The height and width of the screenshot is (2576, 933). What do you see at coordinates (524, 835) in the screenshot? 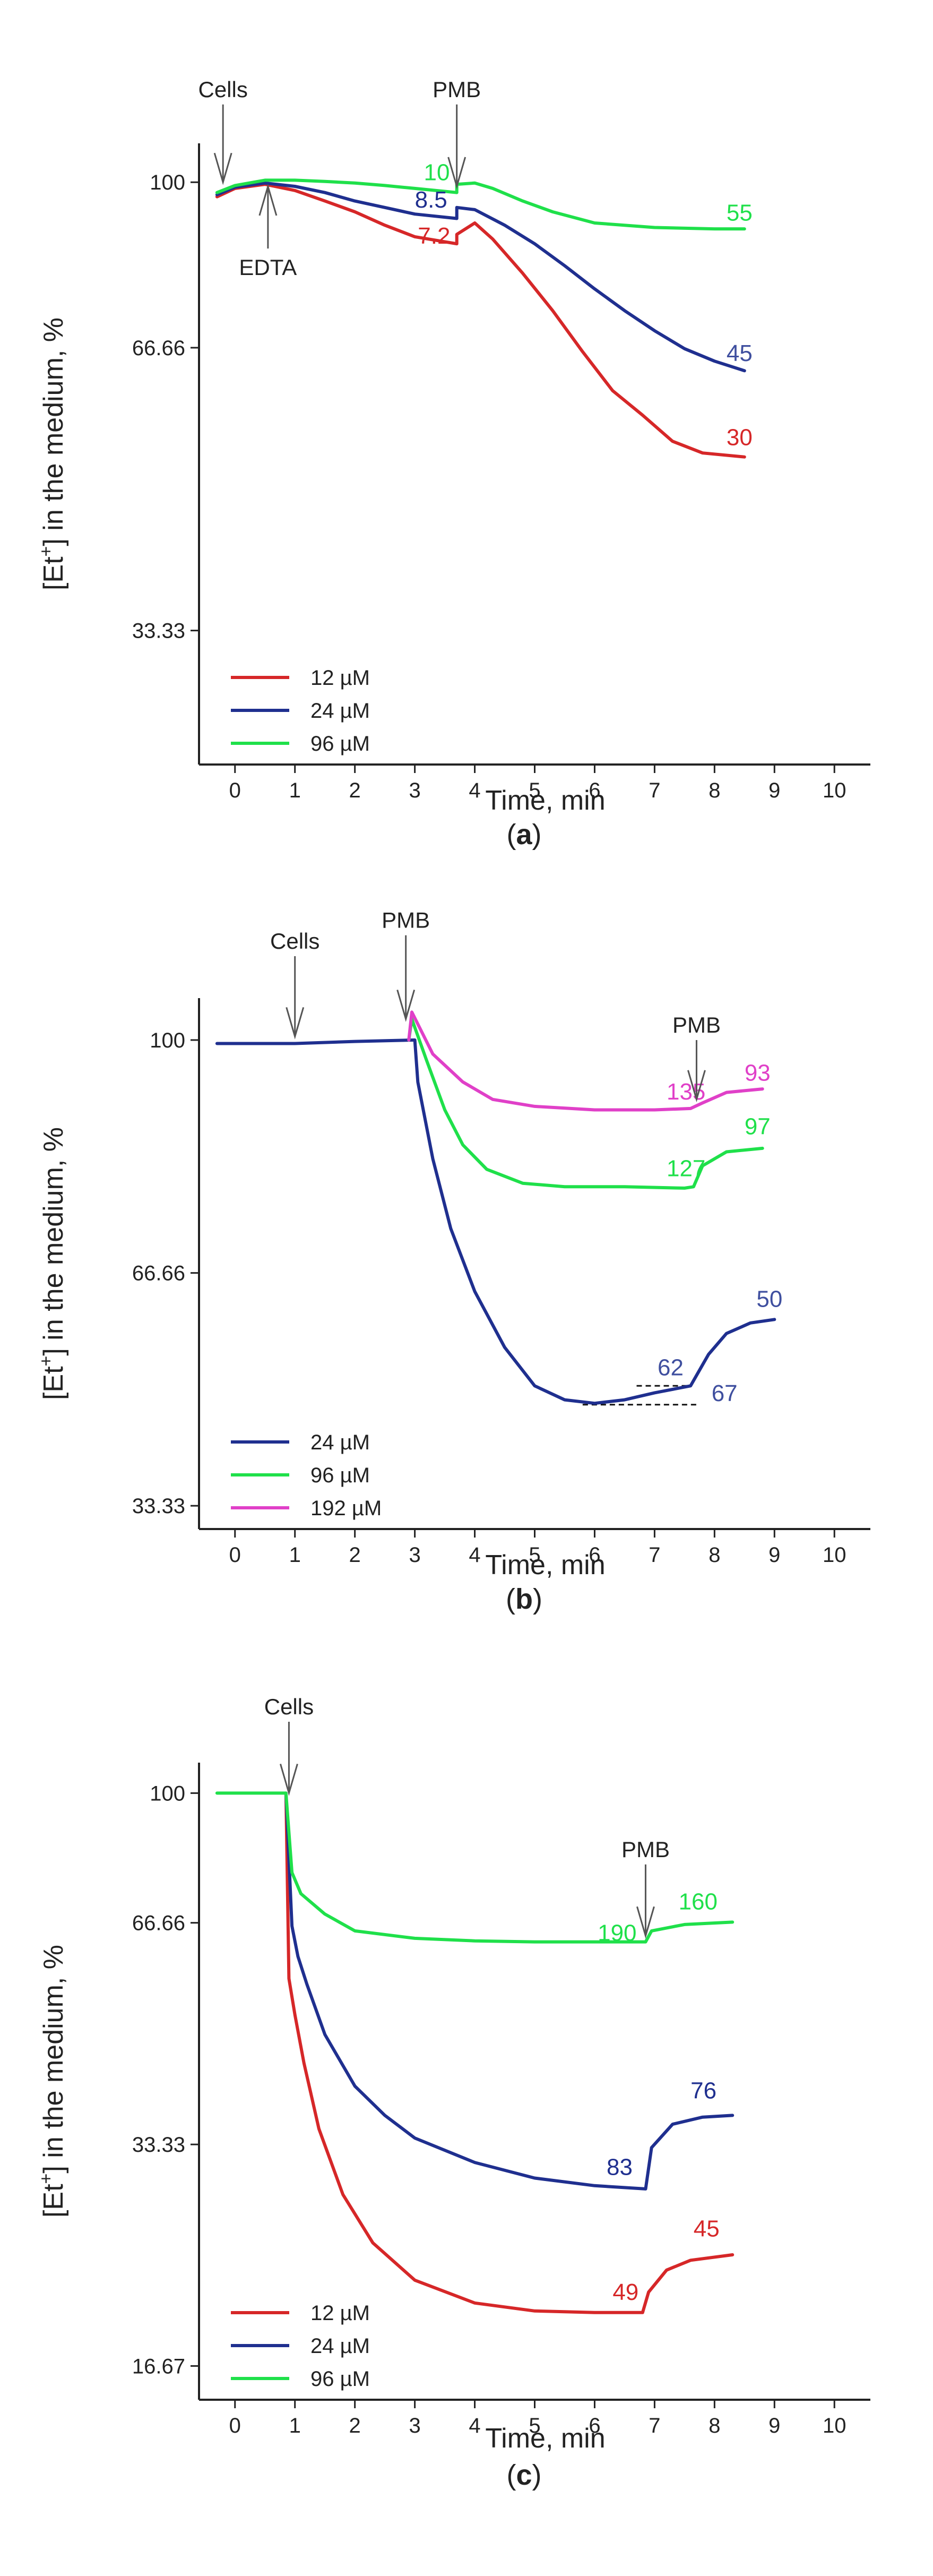
I see `panel-label-letter: a` at bounding box center [524, 835].